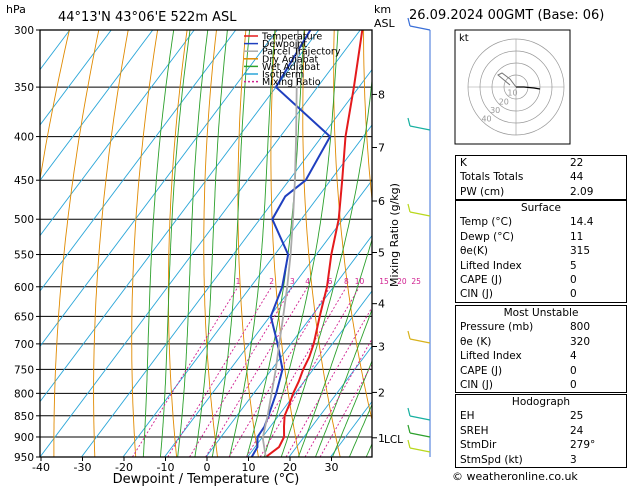 The image size is (629, 486). What do you see at coordinates (541, 416) in the screenshot?
I see `table-row: EH 25` at bounding box center [541, 416].